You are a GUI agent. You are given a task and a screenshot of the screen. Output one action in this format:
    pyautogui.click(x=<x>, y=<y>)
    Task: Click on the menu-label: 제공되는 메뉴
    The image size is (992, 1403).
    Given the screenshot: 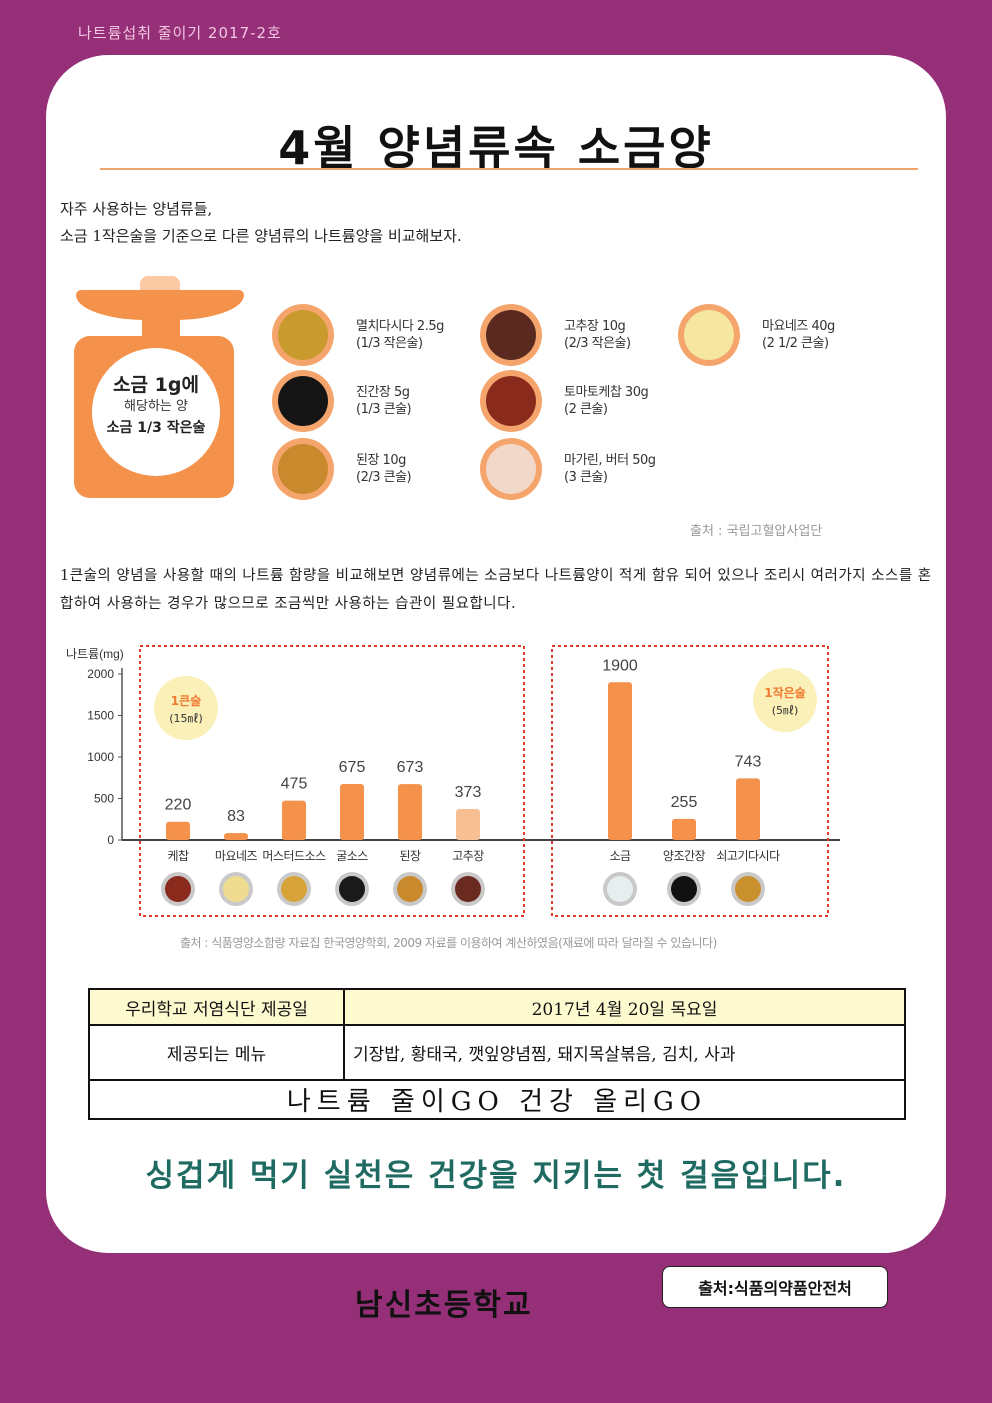 What is the action you would take?
    pyautogui.click(x=216, y=1052)
    